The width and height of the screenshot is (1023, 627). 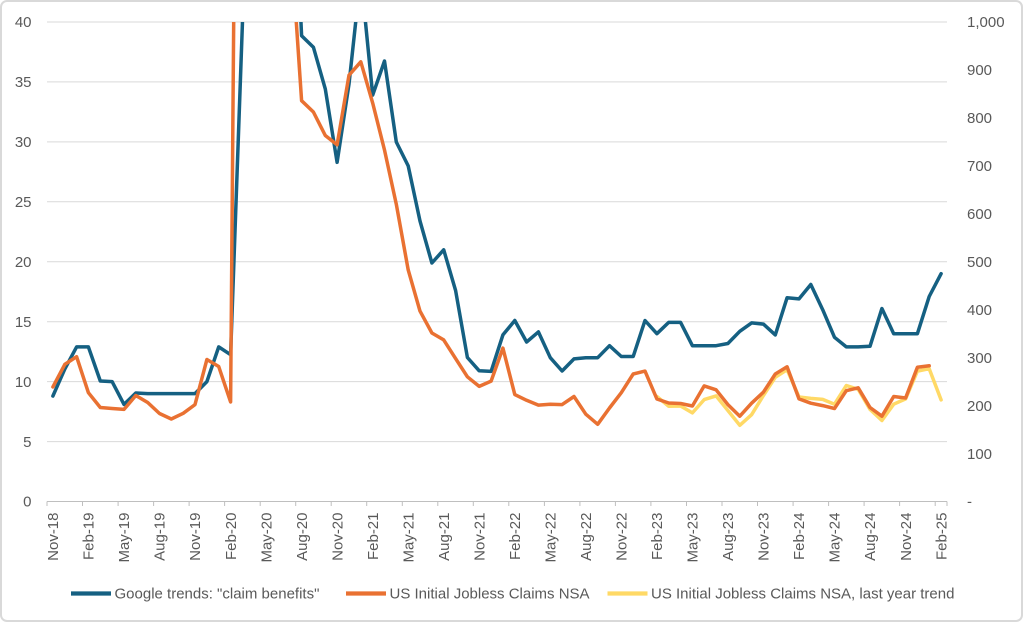 What do you see at coordinates (979, 358) in the screenshot?
I see `svg-text: 300` at bounding box center [979, 358].